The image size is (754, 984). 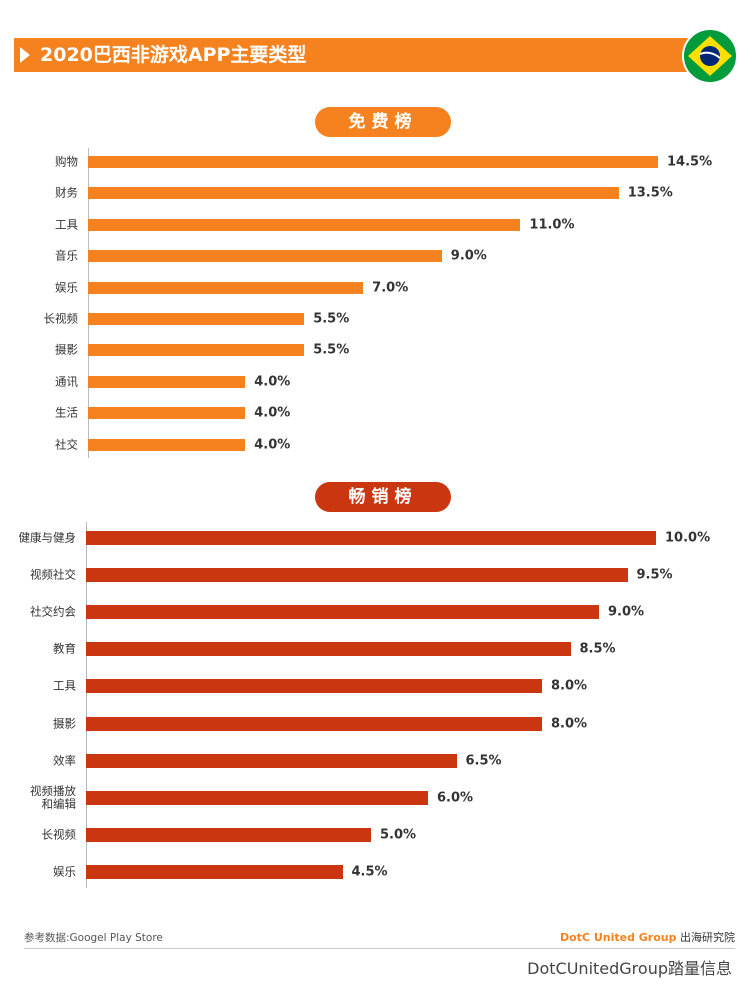 I want to click on value-label: 14.5%, so click(x=690, y=162).